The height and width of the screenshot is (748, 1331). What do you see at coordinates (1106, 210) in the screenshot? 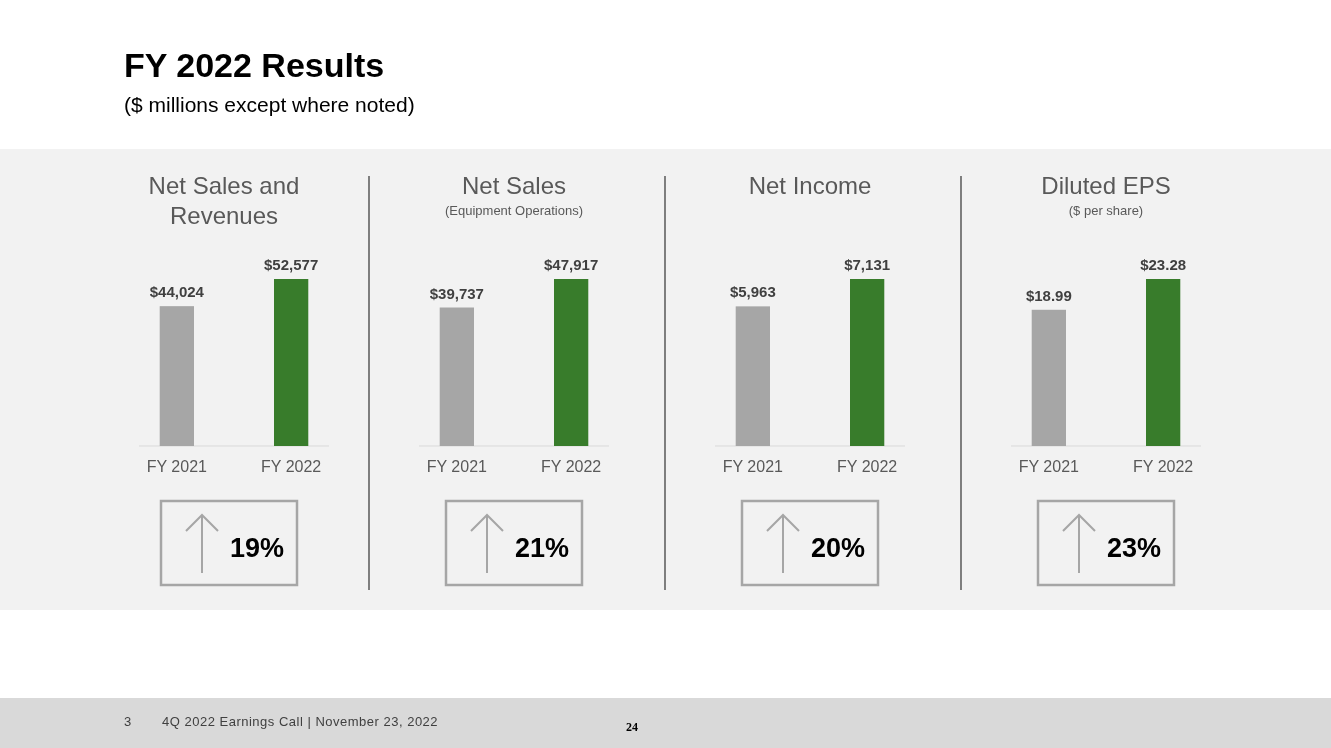
I see `chart-subtitle: ($ per share)` at bounding box center [1106, 210].